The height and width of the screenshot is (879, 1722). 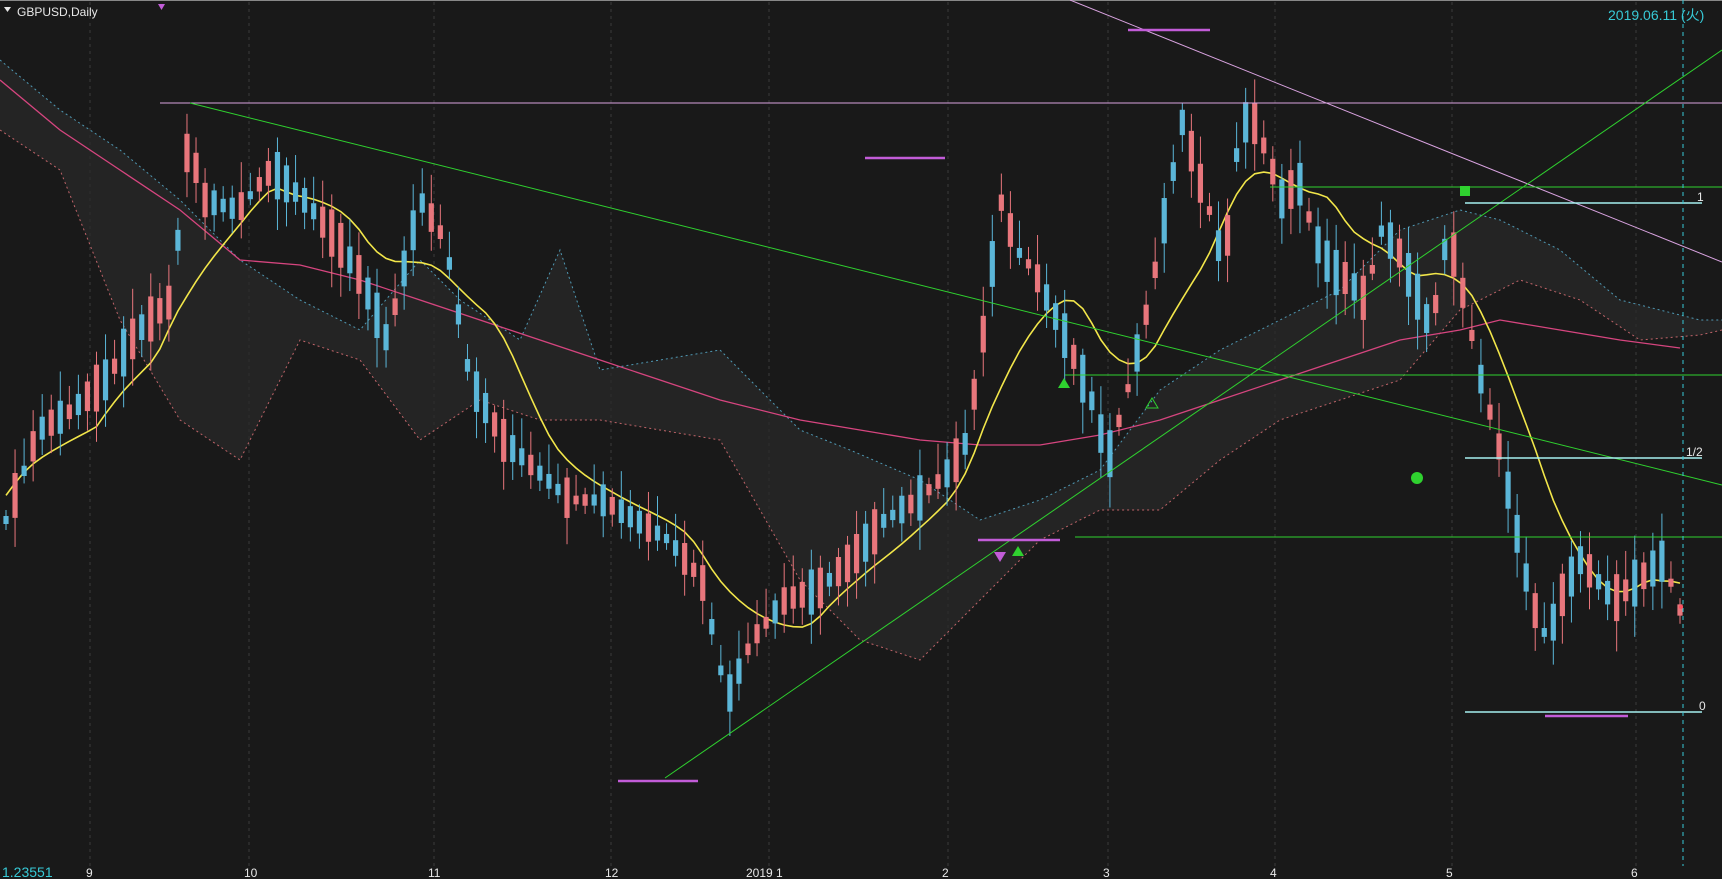 I want to click on outline-triangle-icon, so click(x=1152, y=403).